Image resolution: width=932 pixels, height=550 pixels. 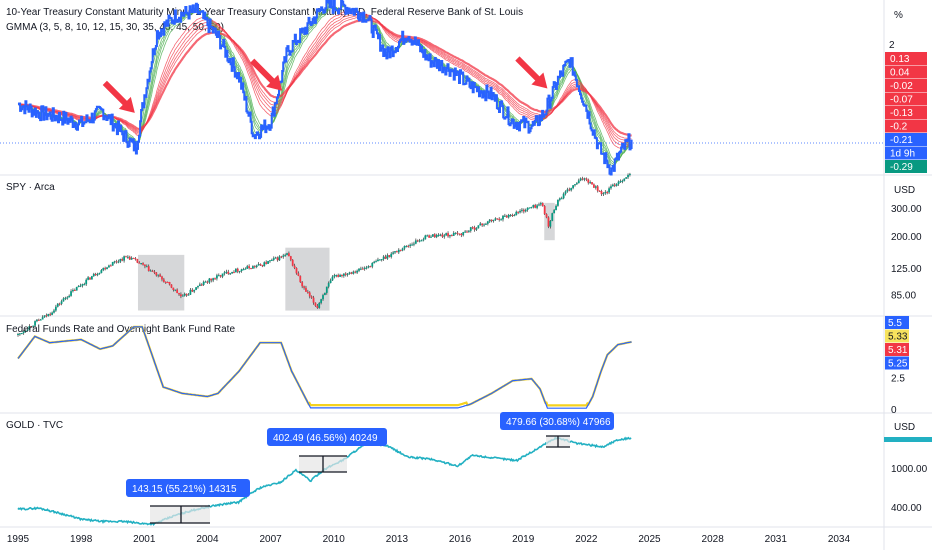 I want to click on fed-tag-text: 5.31, so click(x=898, y=350).